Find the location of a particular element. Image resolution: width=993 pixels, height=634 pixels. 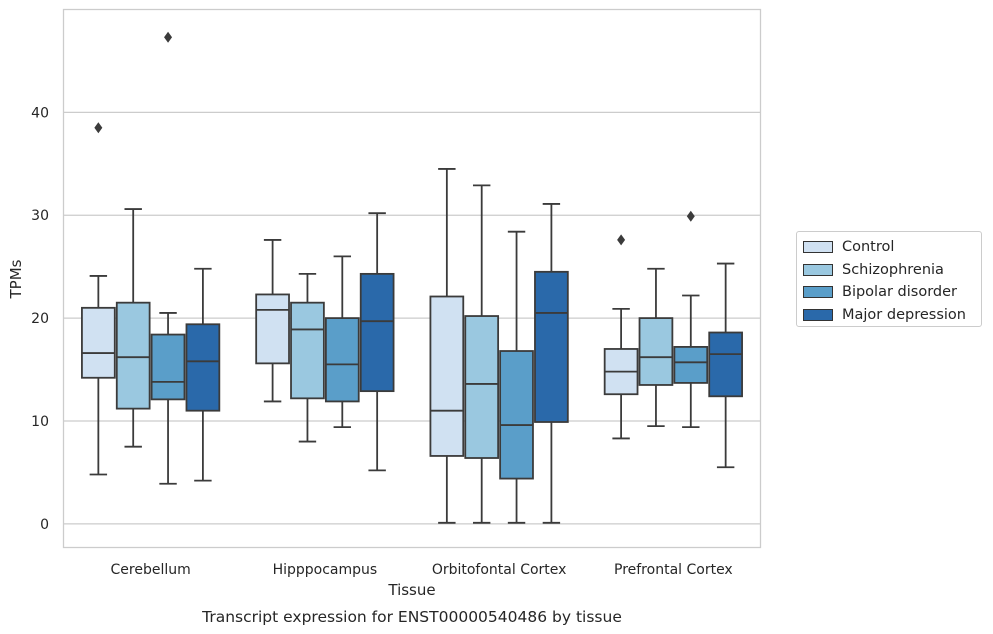

y-tick-label: 20 is located at coordinates (40, 319).